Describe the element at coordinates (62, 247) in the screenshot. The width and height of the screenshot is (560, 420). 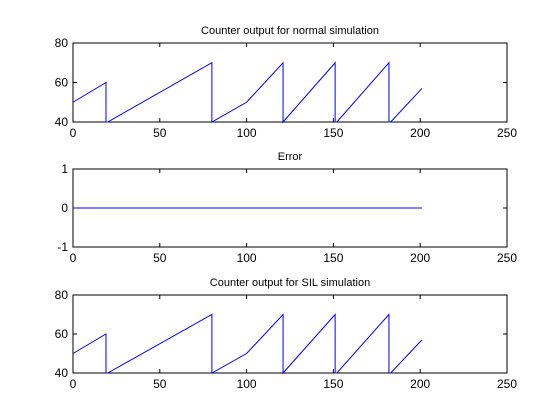
I see `y-tick-label: -1` at that location.